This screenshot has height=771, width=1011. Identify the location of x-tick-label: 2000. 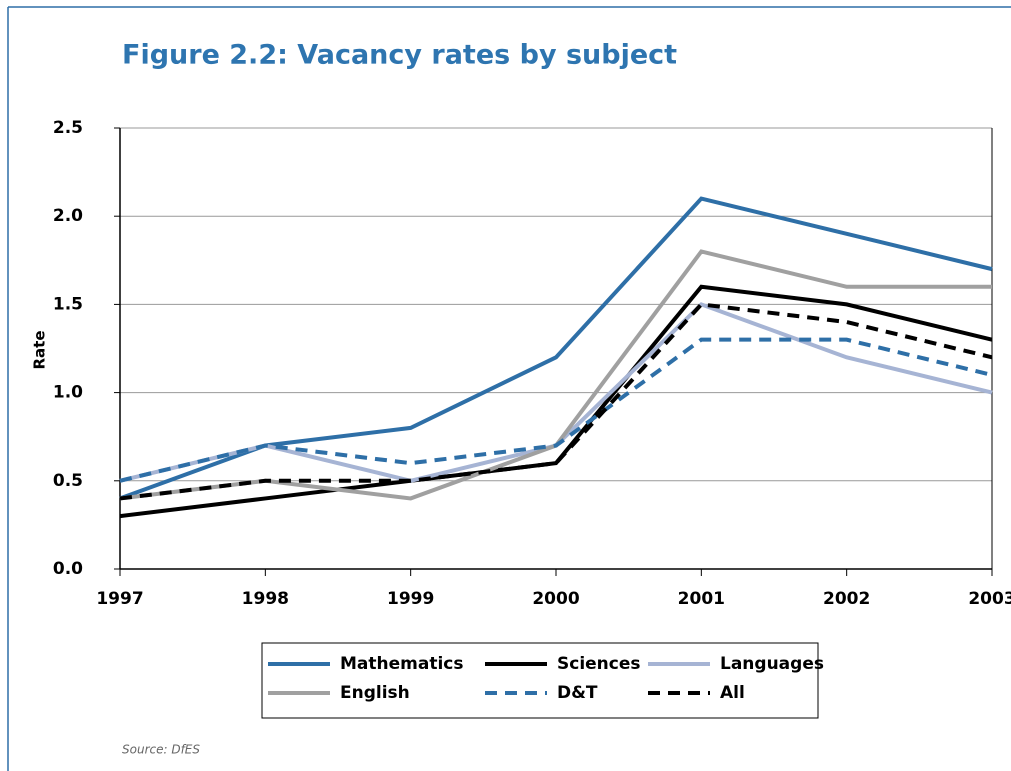
(555, 599).